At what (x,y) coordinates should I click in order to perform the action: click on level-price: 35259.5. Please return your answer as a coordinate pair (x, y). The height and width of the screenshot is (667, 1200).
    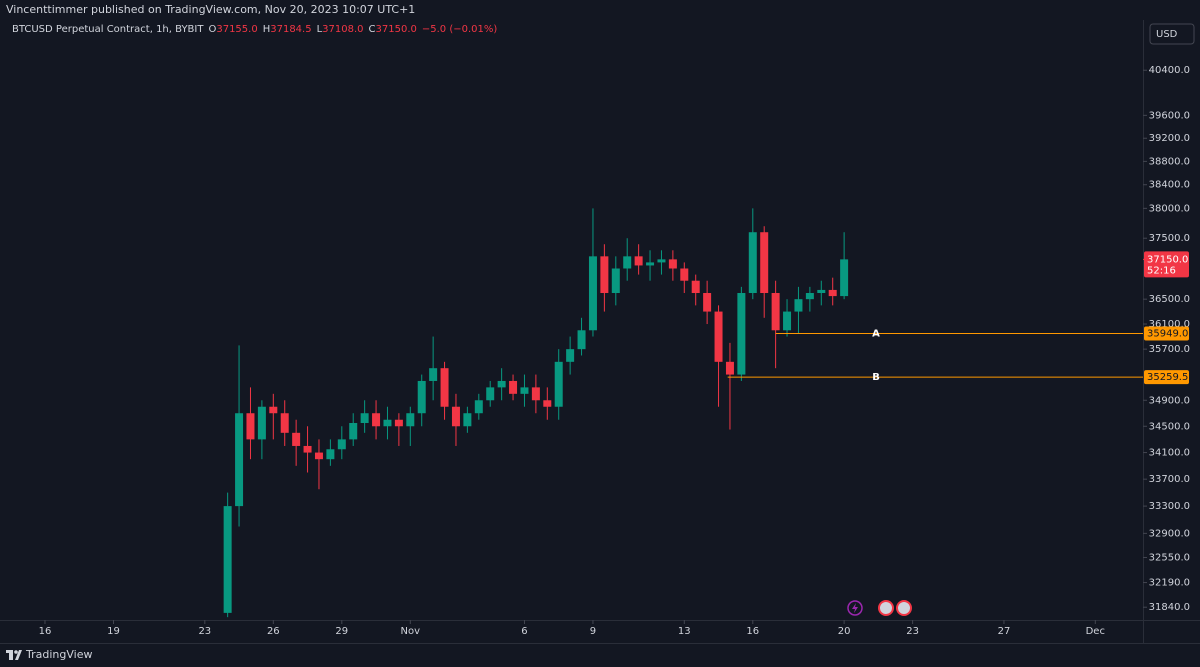
    Looking at the image, I should click on (1167, 377).